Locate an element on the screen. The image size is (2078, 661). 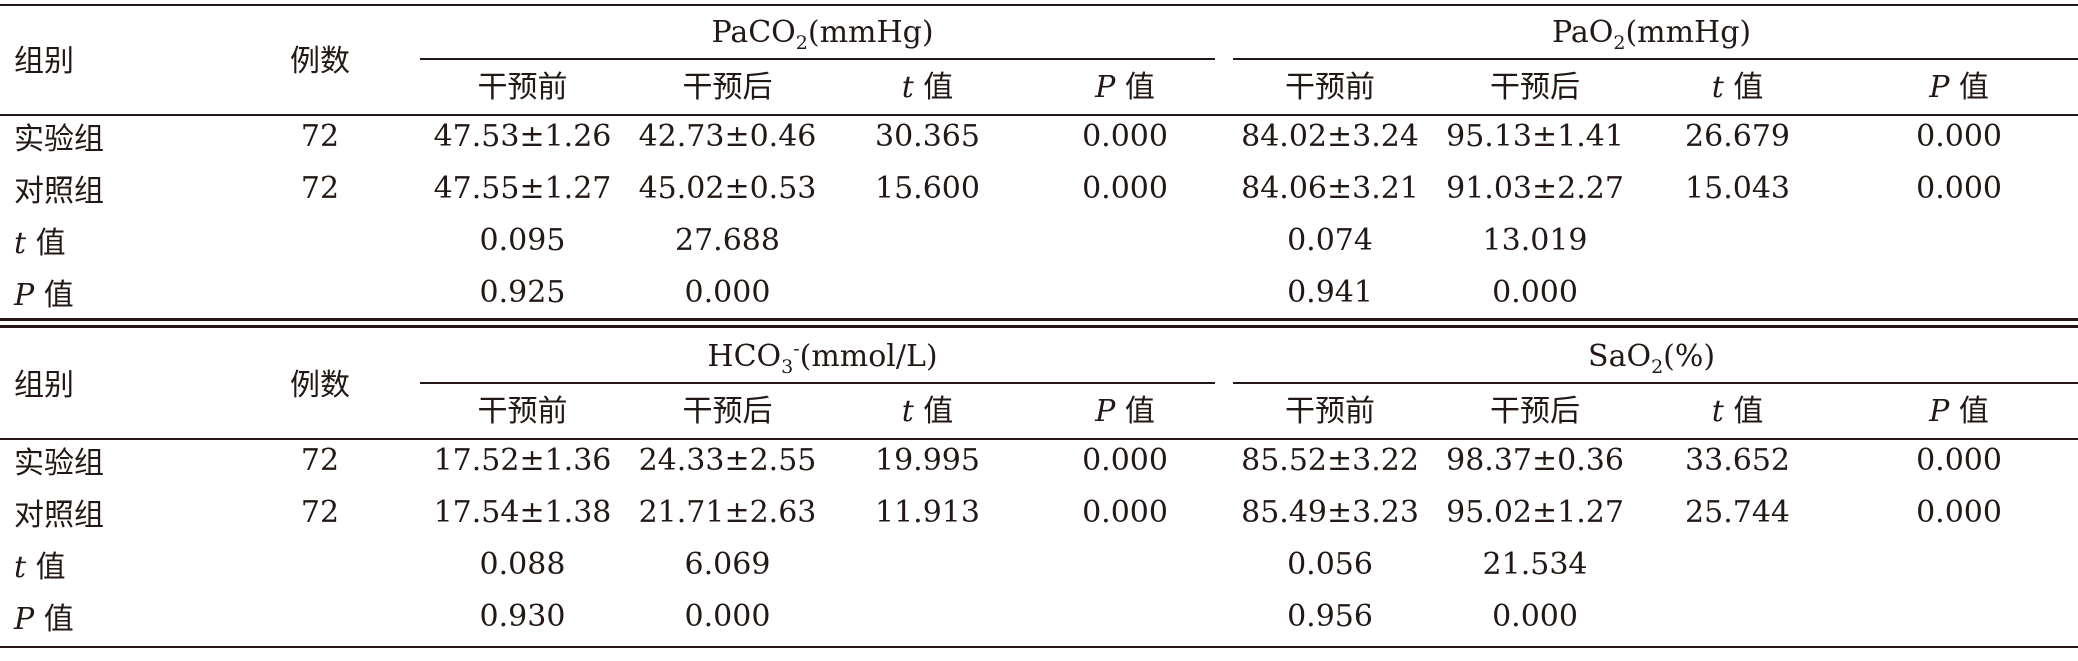
cell: 42.73±0.46 is located at coordinates (727, 136).